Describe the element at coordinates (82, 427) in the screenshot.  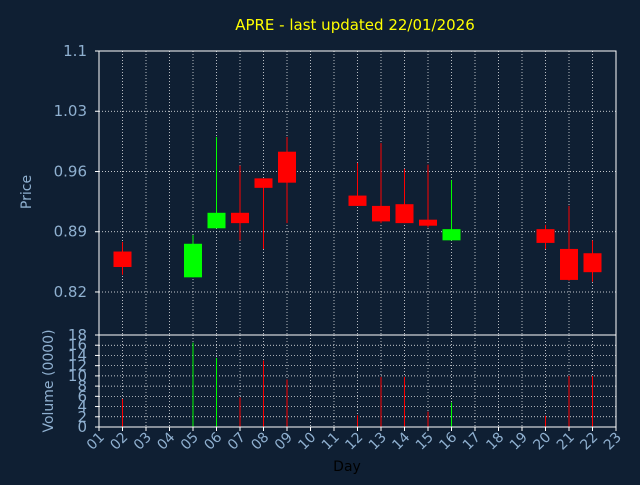
I see `volume-tick-label: 0` at that location.